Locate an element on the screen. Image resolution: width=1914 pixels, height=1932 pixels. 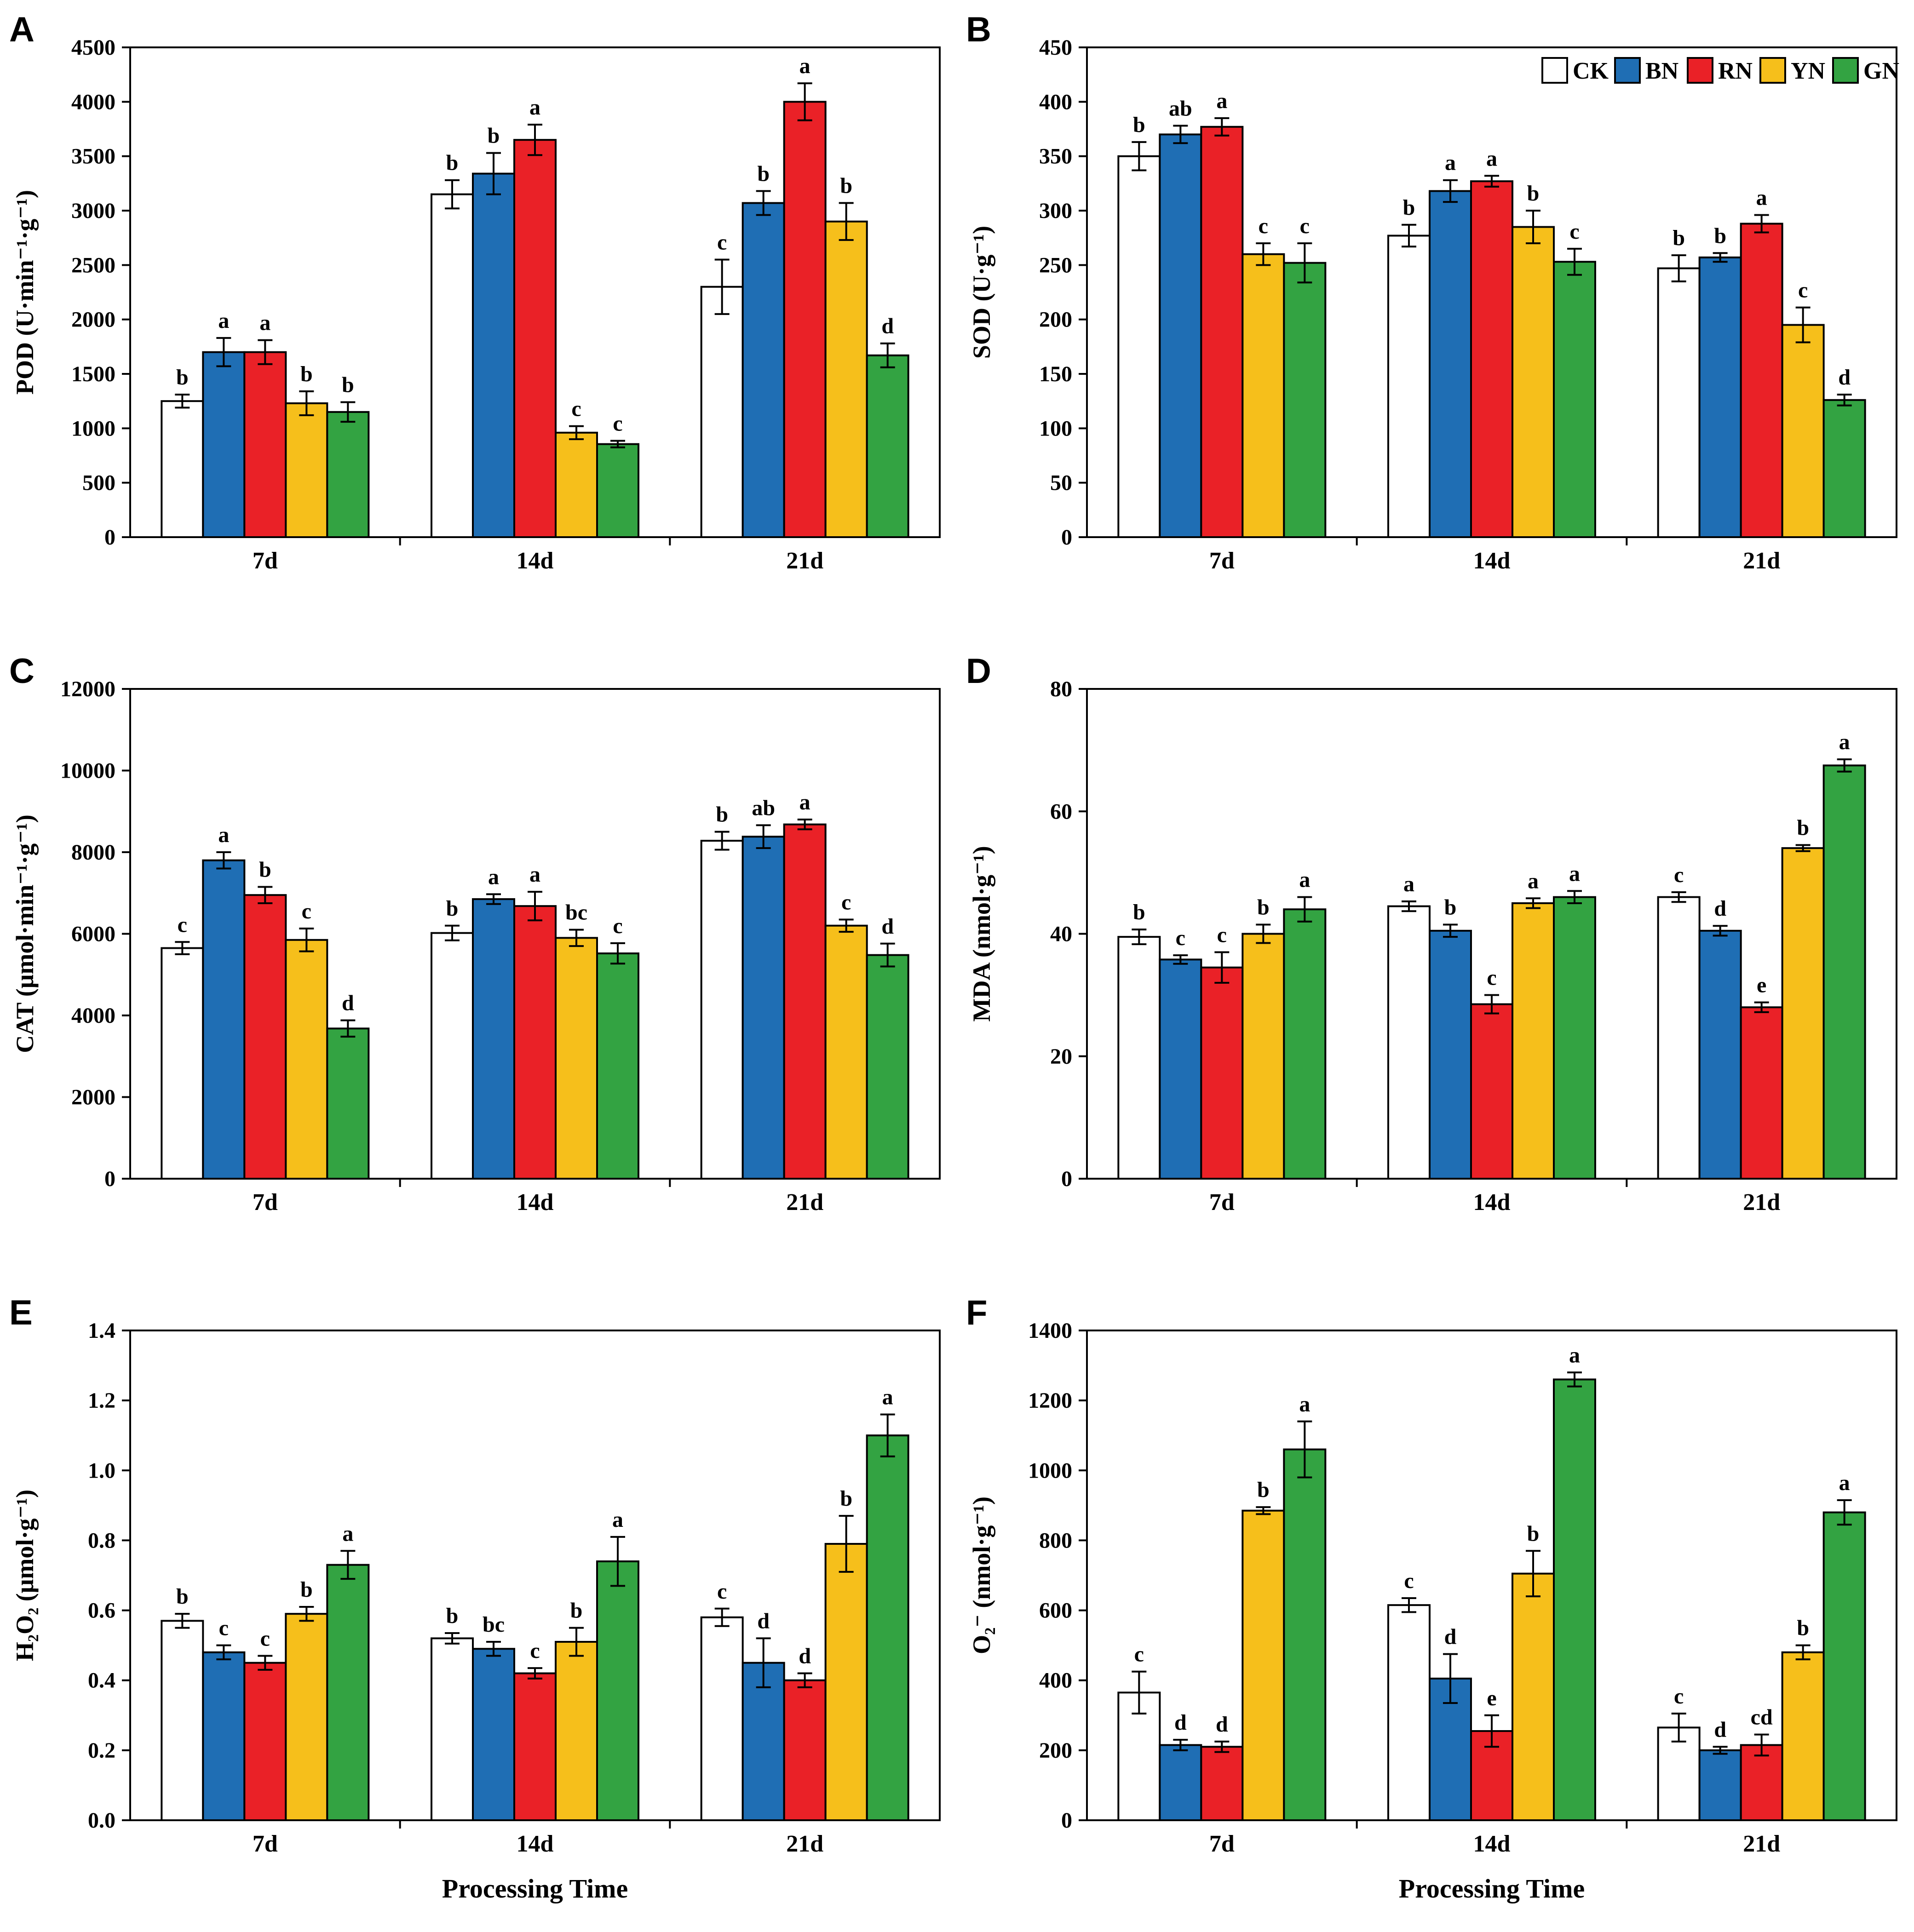
bar-rn-21d is located at coordinates (805, 320).